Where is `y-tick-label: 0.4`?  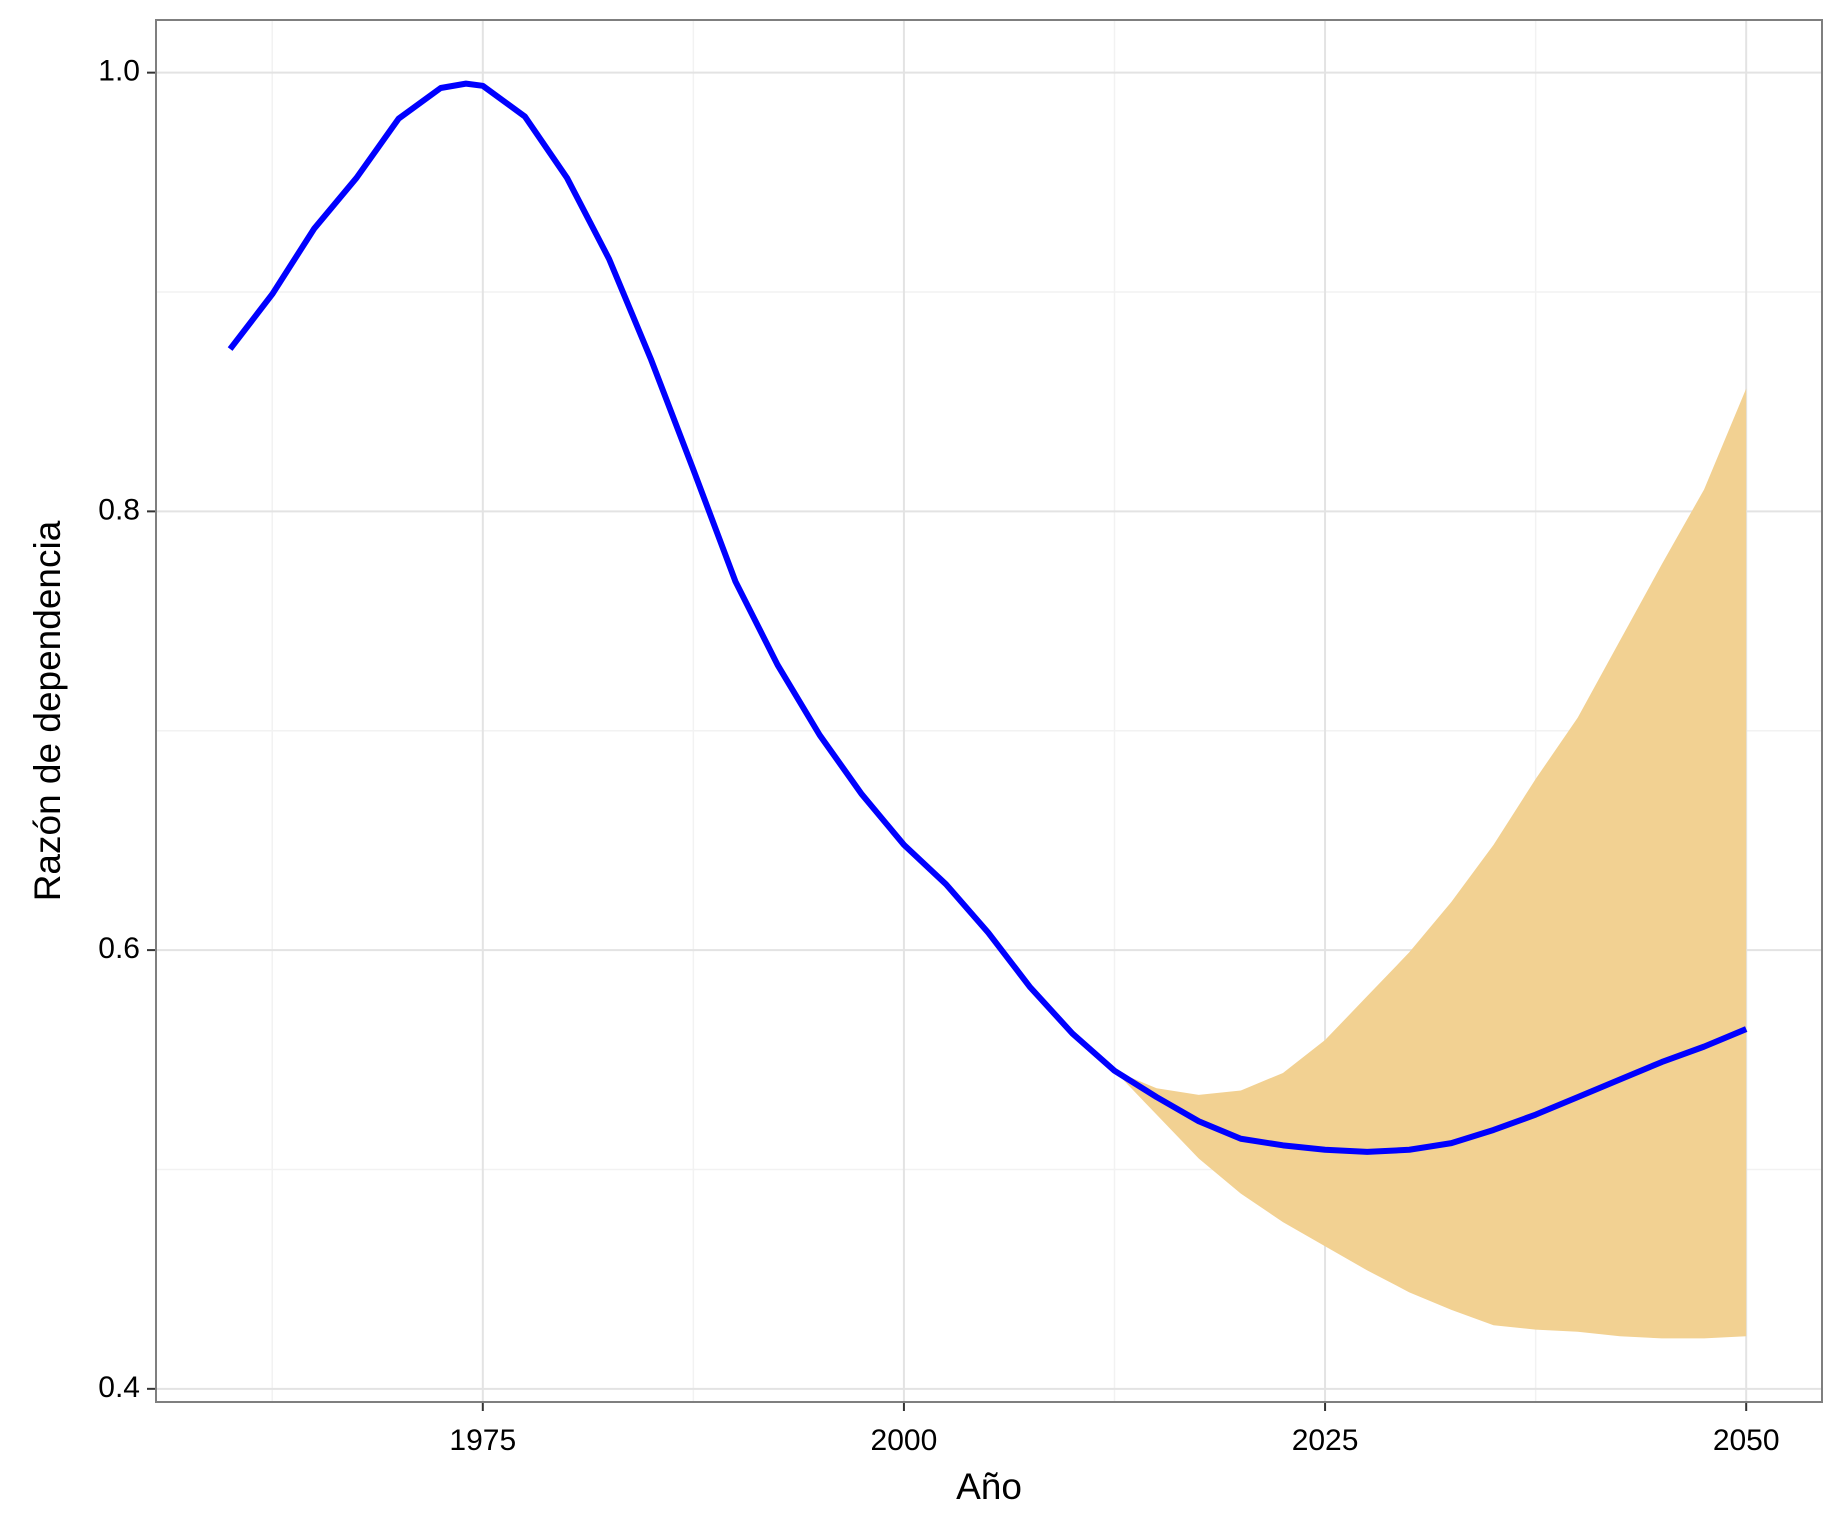
y-tick-label: 0.4 is located at coordinates (119, 1387).